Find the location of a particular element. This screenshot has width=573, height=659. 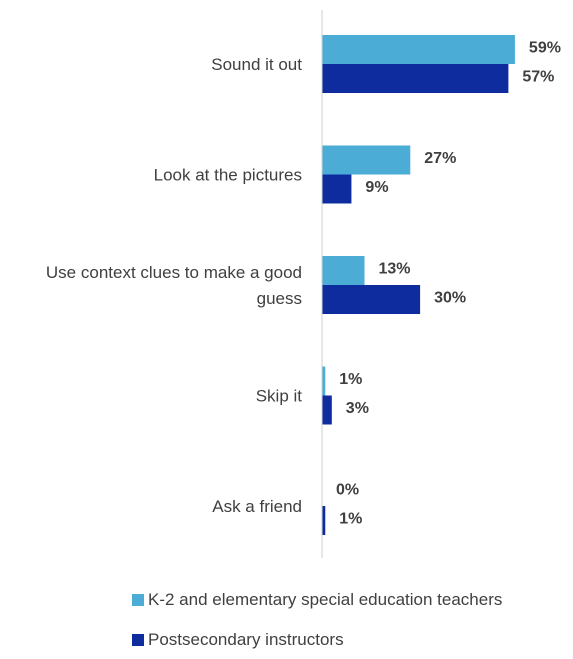

value-label: 9% is located at coordinates (376, 187).